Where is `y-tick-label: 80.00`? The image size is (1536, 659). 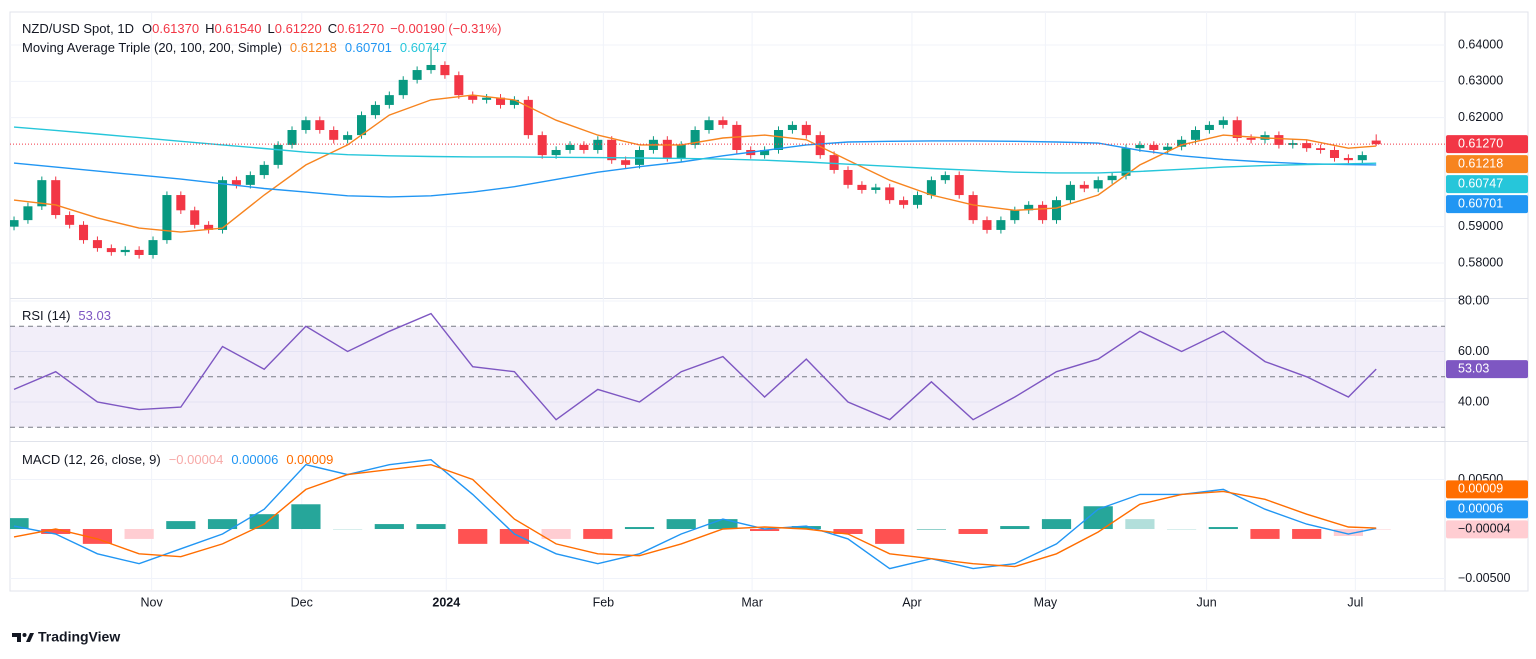
y-tick-label: 80.00 is located at coordinates (1473, 300).